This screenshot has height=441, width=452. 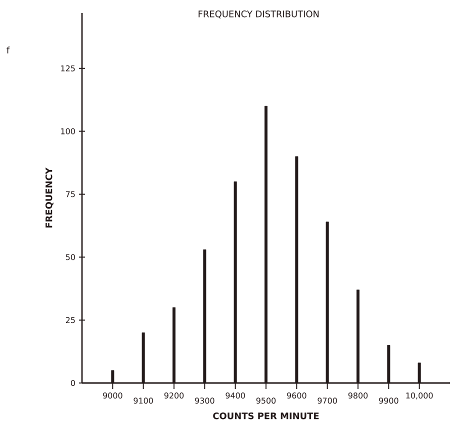 What do you see at coordinates (258, 14) in the screenshot?
I see `chart-title: FREQUENCY DISTRIBUTION` at bounding box center [258, 14].